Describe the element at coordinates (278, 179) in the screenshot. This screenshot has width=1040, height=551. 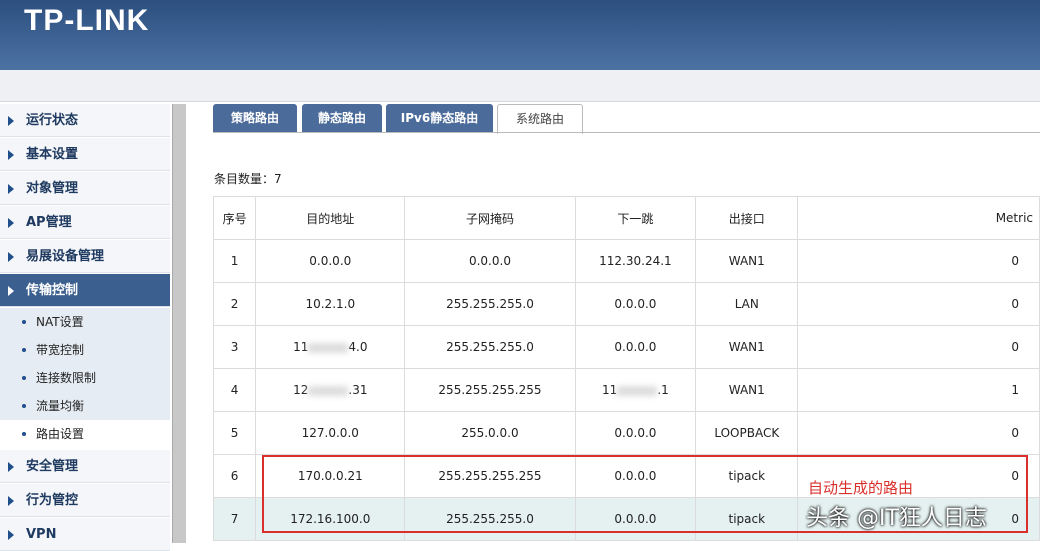
I see `count-value: 7` at that location.